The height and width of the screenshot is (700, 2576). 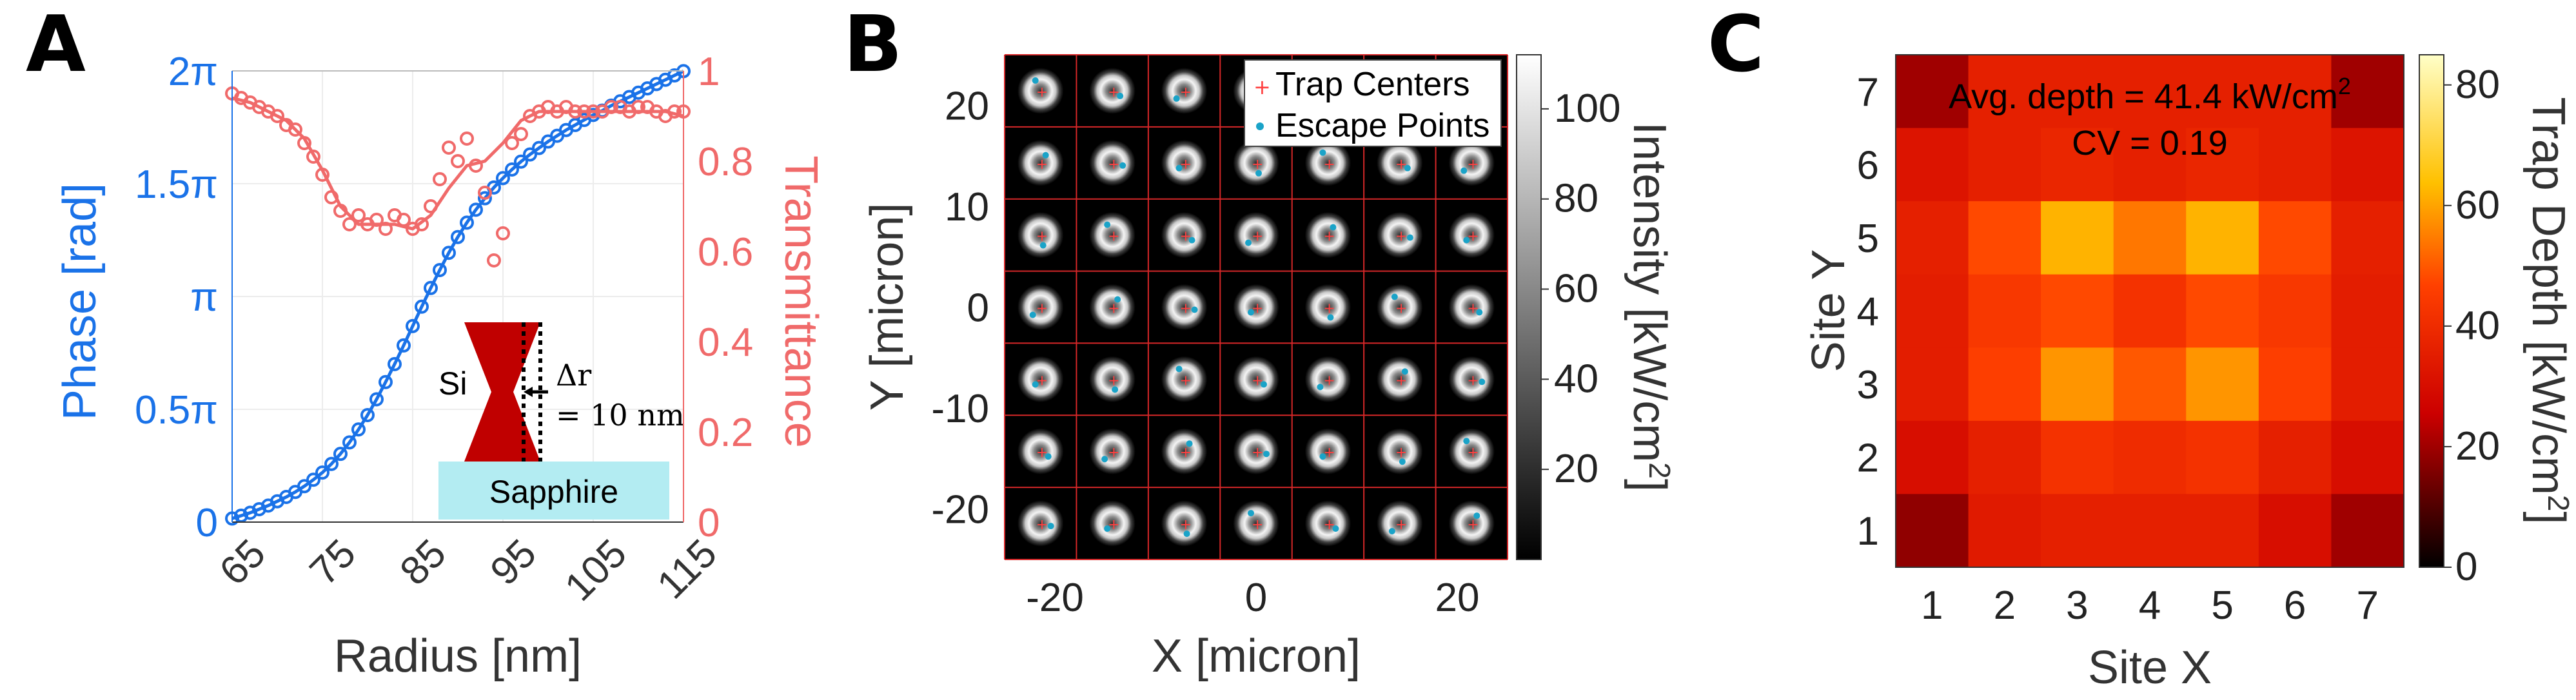 I want to click on c-xtick-label: 7, so click(x=2367, y=605).